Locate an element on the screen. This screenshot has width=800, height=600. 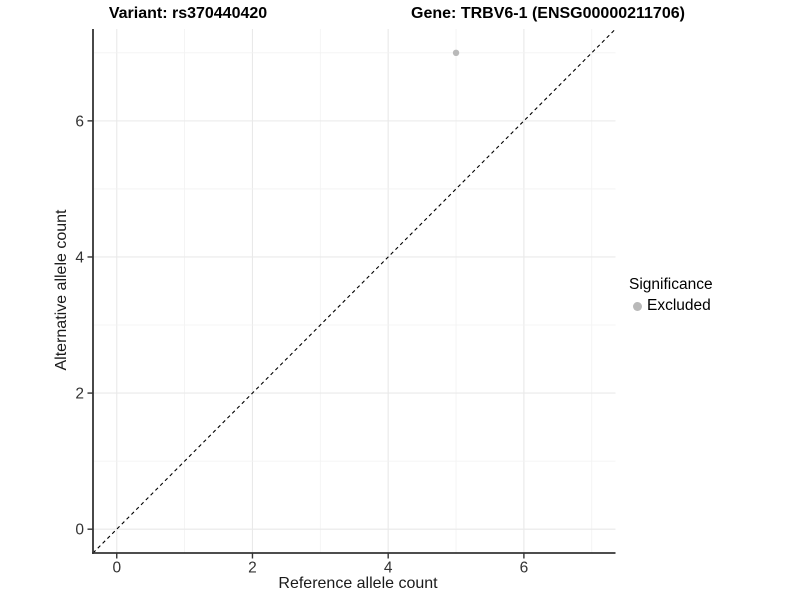
legend: Significance Excluded is located at coordinates (671, 295).